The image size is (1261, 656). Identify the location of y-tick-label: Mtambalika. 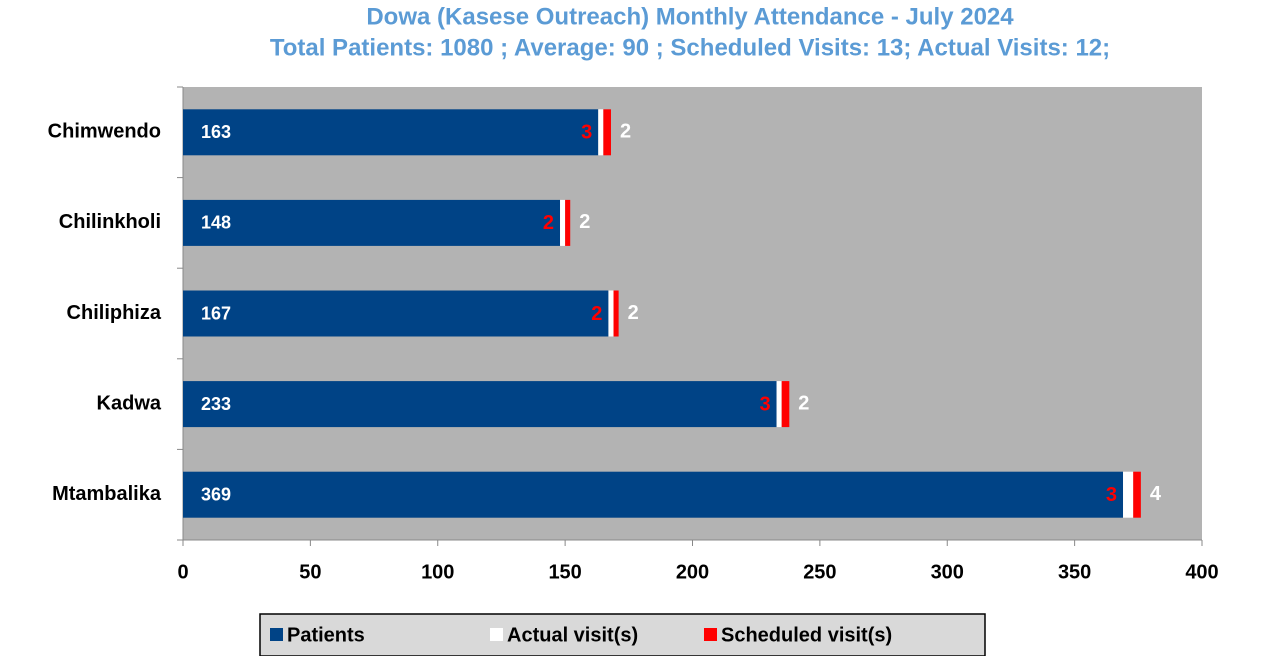
(107, 494).